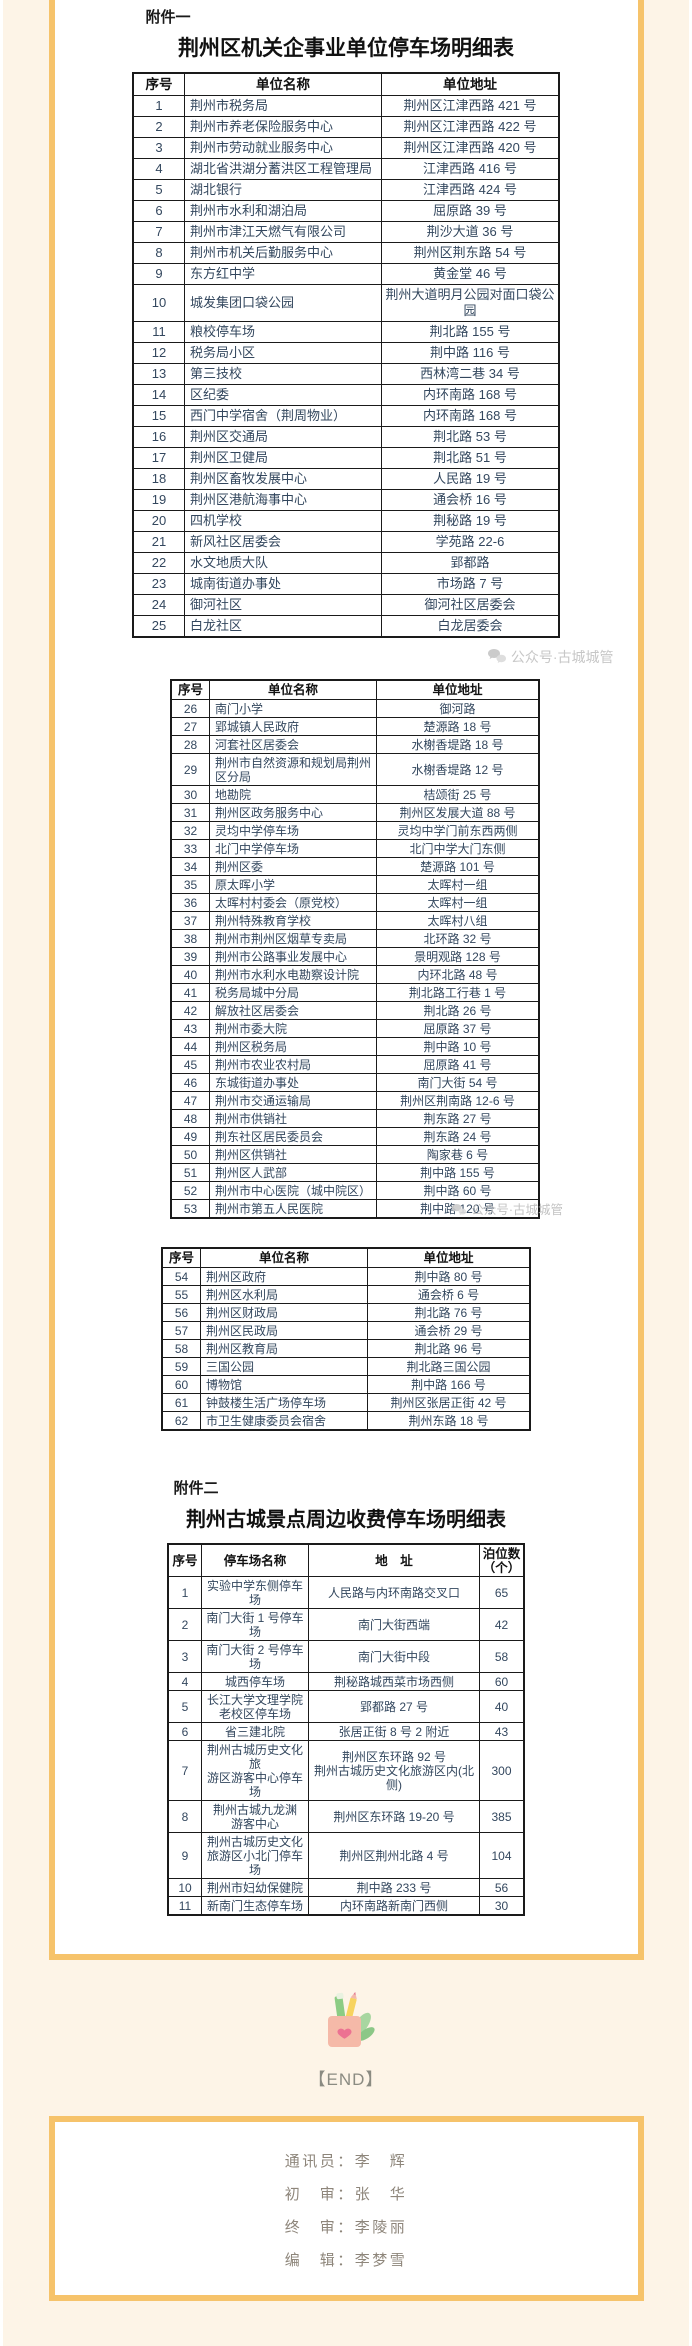 The height and width of the screenshot is (2346, 692). What do you see at coordinates (470, 416) in the screenshot?
I see `table-cell: 内环南路 168 号` at bounding box center [470, 416].